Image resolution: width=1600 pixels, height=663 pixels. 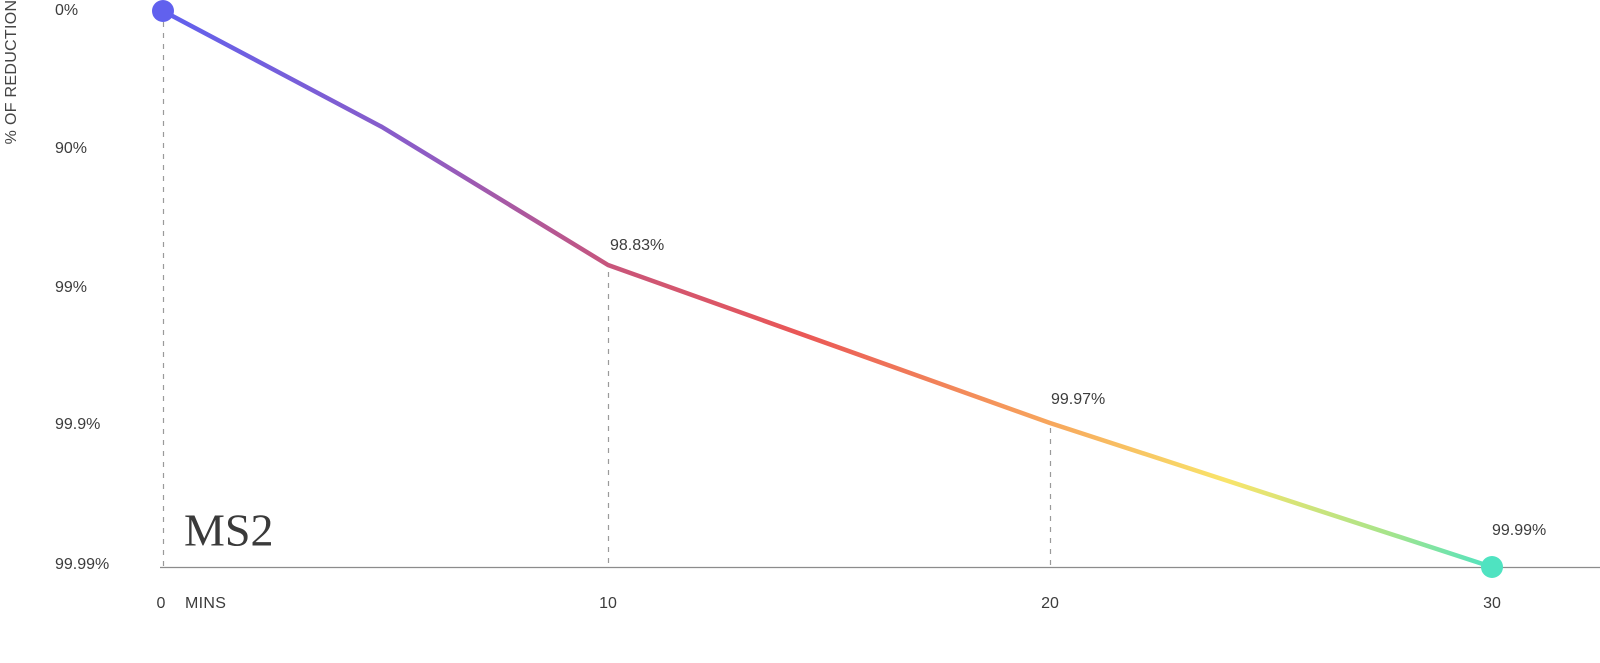 I want to click on y-tick-90: 90%, so click(x=71, y=148).